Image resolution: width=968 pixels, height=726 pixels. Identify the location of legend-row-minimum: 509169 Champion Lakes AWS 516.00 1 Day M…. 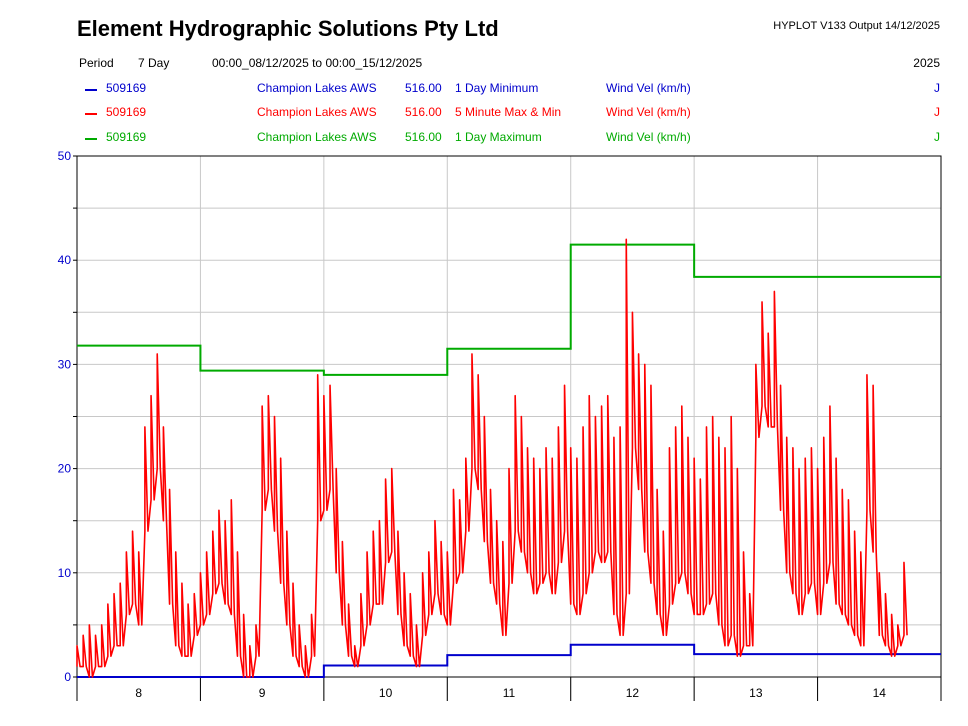
(484, 90).